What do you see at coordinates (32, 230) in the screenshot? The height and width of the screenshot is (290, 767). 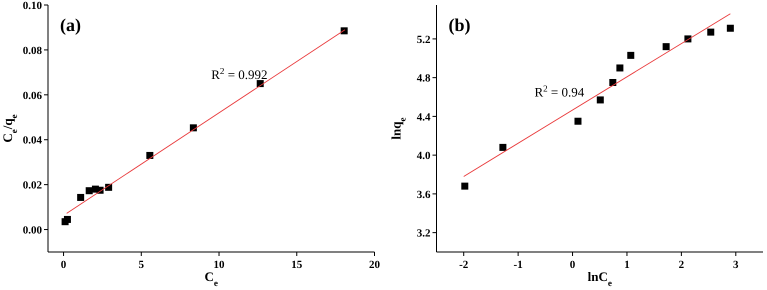 I see `y-tick-label: 0.00` at bounding box center [32, 230].